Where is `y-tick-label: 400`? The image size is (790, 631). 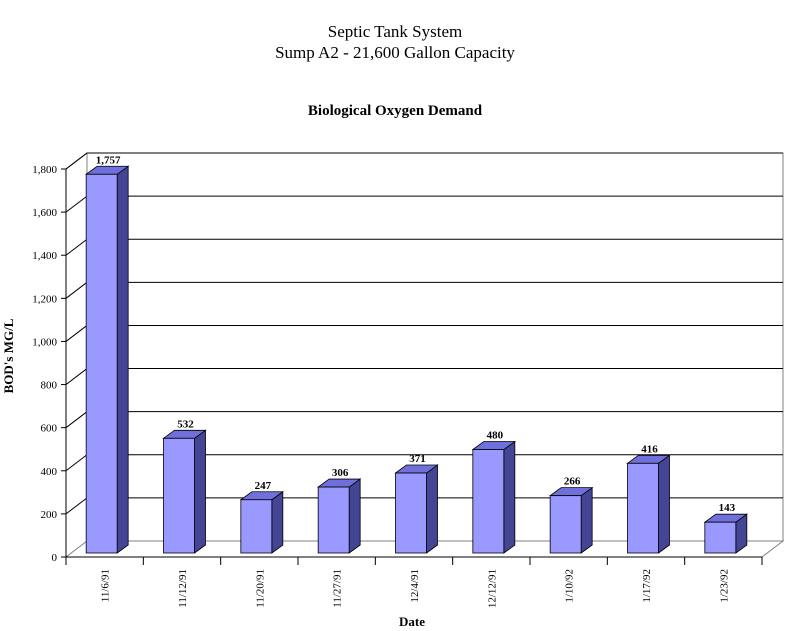
y-tick-label: 400 is located at coordinates (49, 472).